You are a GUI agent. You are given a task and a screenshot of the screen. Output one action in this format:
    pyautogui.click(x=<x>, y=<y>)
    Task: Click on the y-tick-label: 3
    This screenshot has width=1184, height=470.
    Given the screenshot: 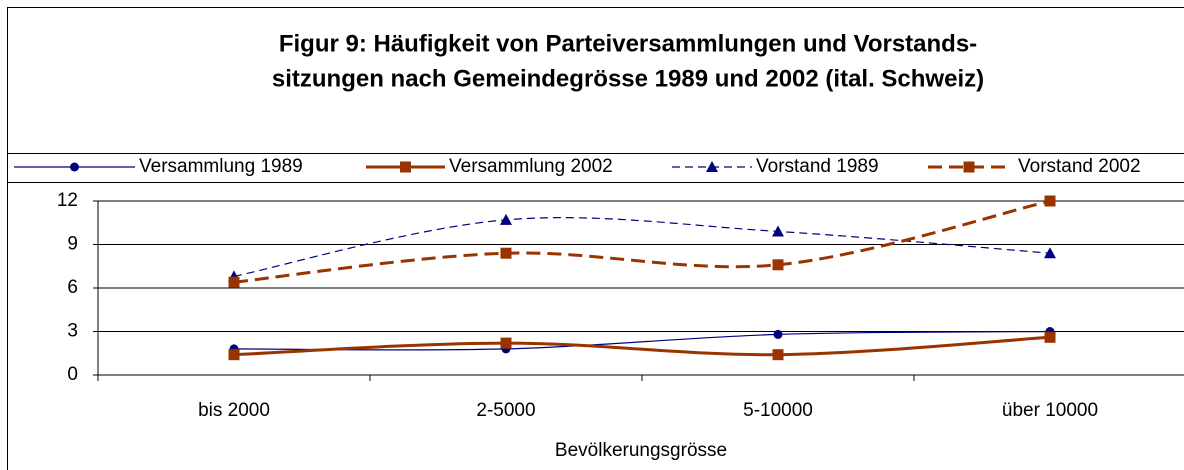 What is the action you would take?
    pyautogui.click(x=72, y=331)
    